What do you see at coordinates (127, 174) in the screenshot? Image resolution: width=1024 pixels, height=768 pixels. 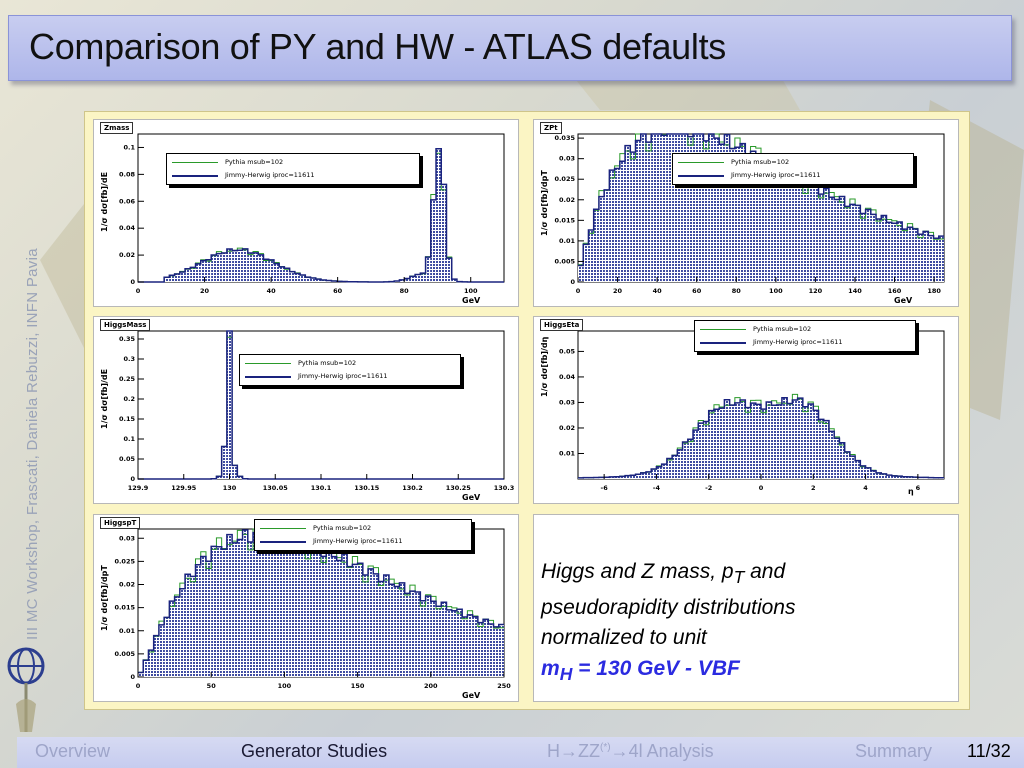 I see `y-tick-label: 0.08` at bounding box center [127, 174].